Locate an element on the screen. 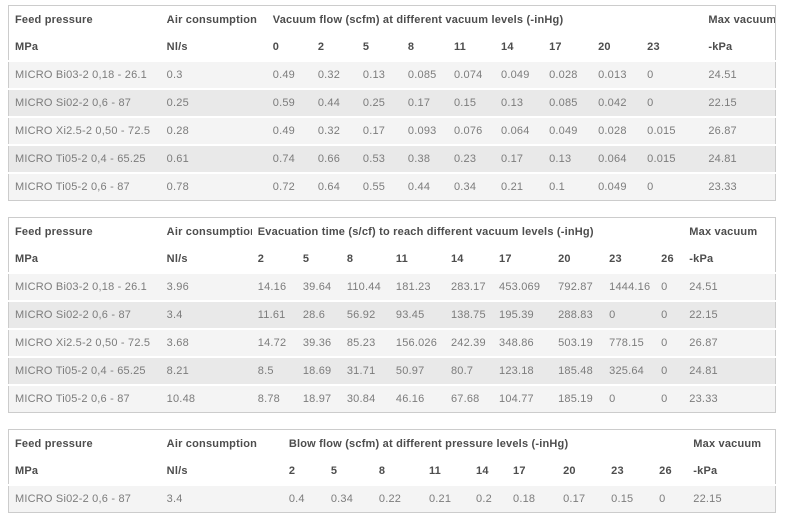 Image resolution: width=790 pixels, height=516 pixels. value-cell: 1444.16 is located at coordinates (630, 287).